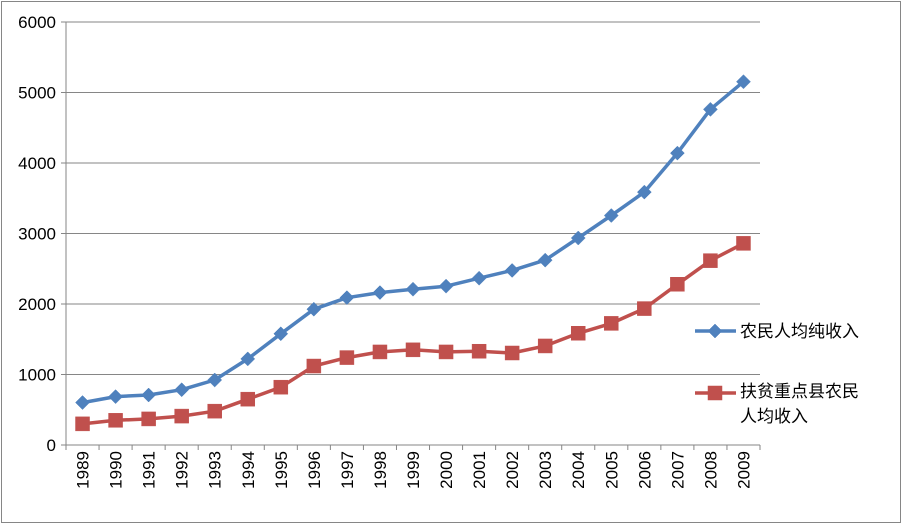  Describe the element at coordinates (677, 470) in the screenshot. I see `x-tick-label: 2007` at that location.